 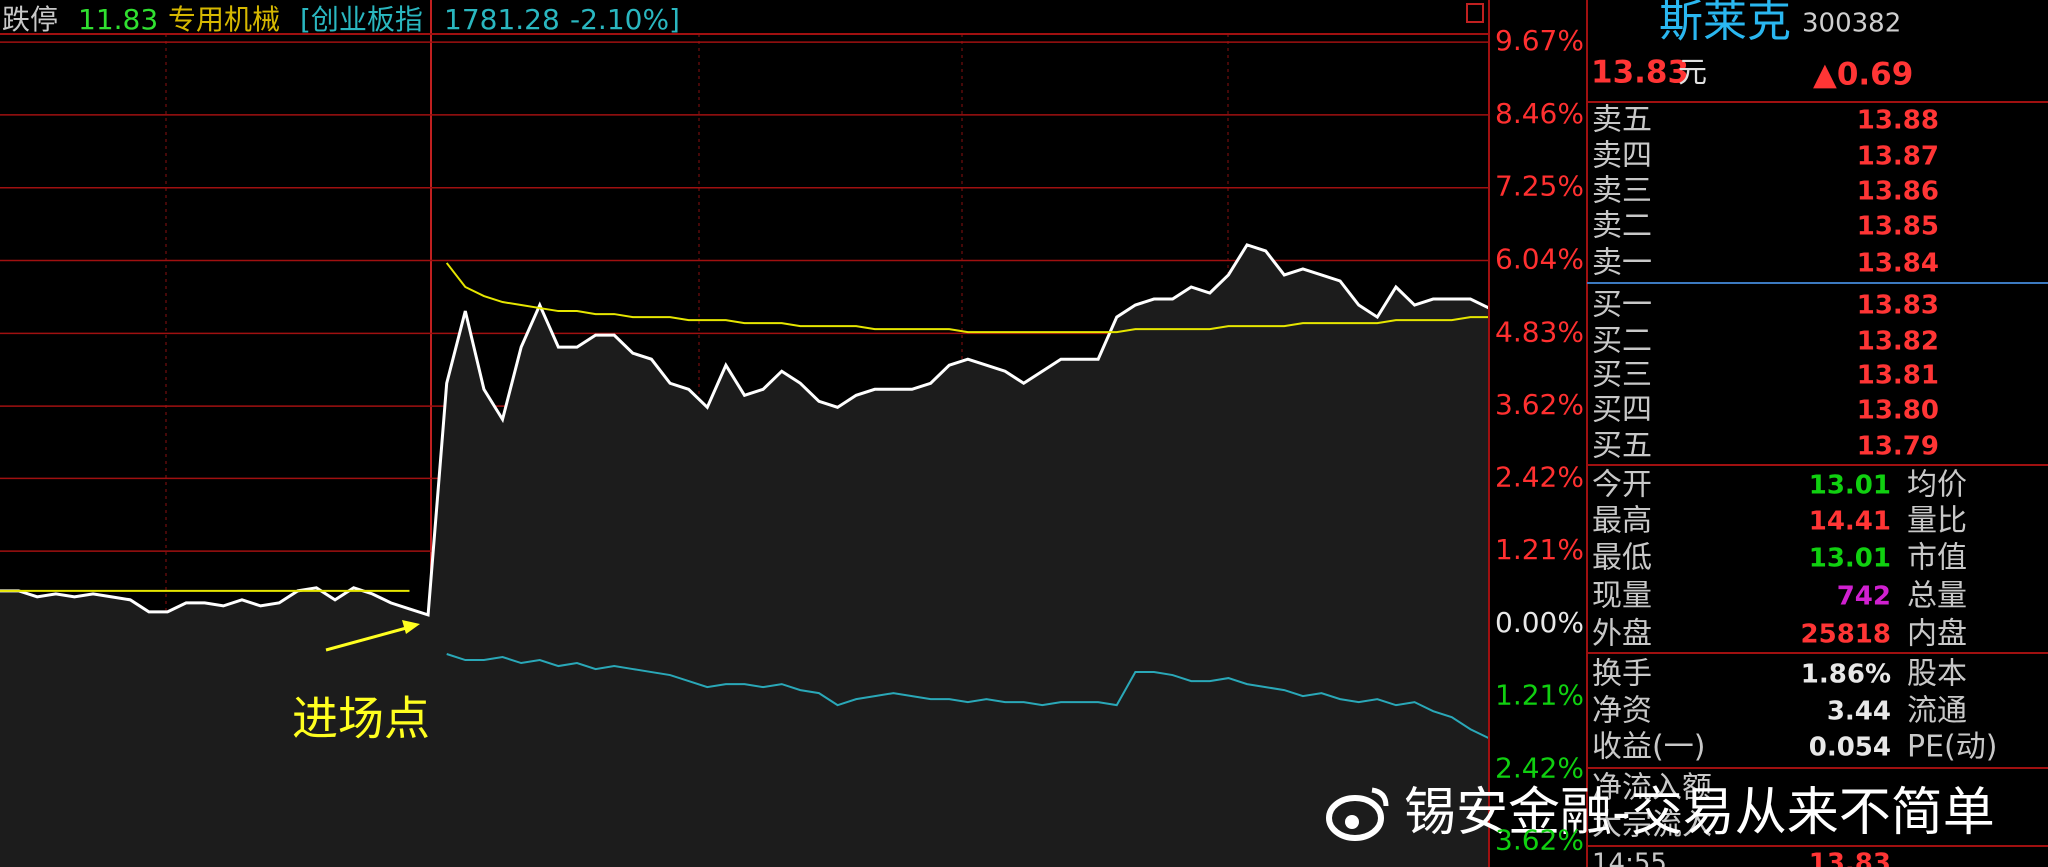 What do you see at coordinates (1539, 40) in the screenshot?
I see `y-tick-label: 9.67%` at bounding box center [1539, 40].